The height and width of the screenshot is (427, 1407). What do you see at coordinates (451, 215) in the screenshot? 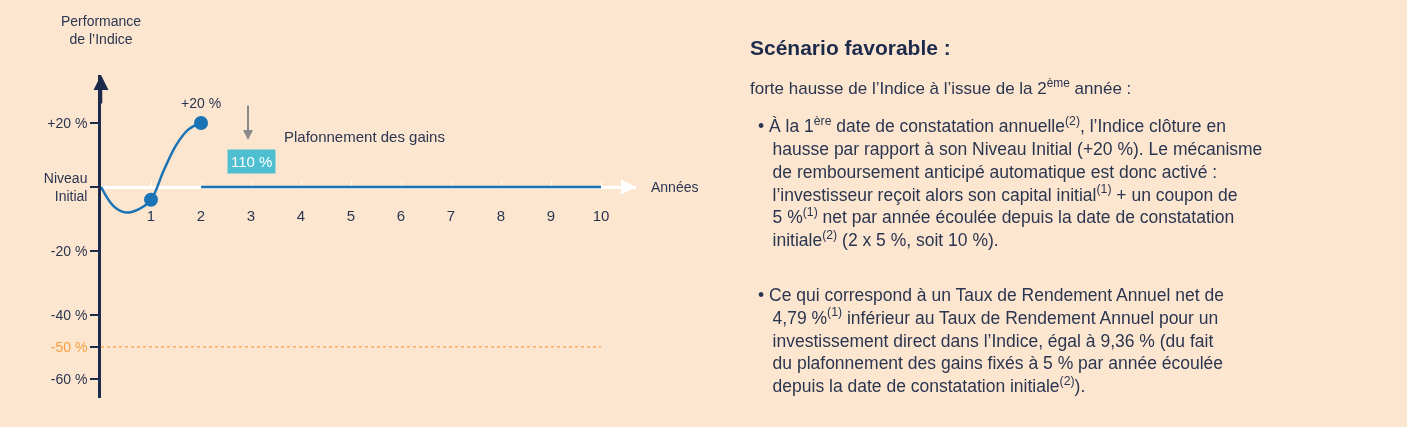
I see `x-tick-label: 7` at bounding box center [451, 215].